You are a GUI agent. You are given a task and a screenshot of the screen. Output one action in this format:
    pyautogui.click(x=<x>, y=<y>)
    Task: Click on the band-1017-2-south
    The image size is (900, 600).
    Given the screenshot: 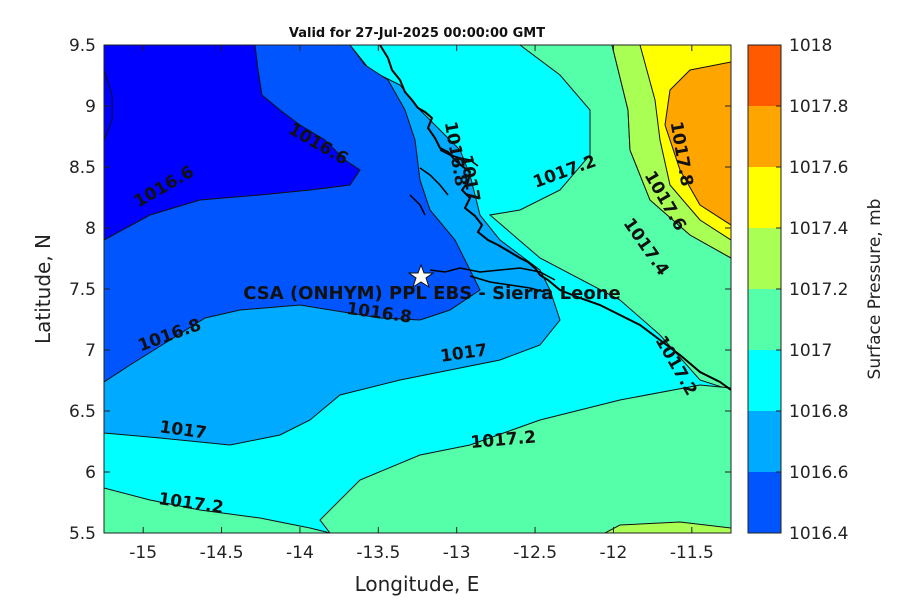 What is the action you would take?
    pyautogui.click(x=217, y=510)
    